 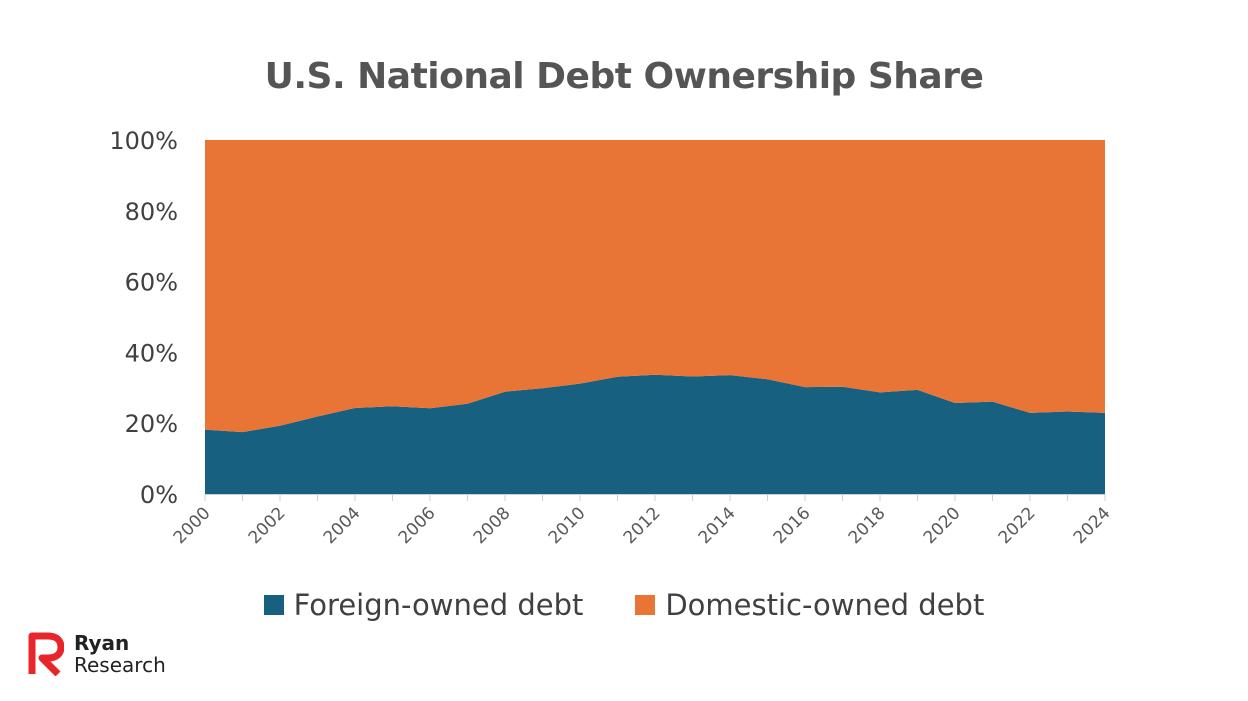 What do you see at coordinates (792, 525) in the screenshot?
I see `x-tick-label: 2016` at bounding box center [792, 525].